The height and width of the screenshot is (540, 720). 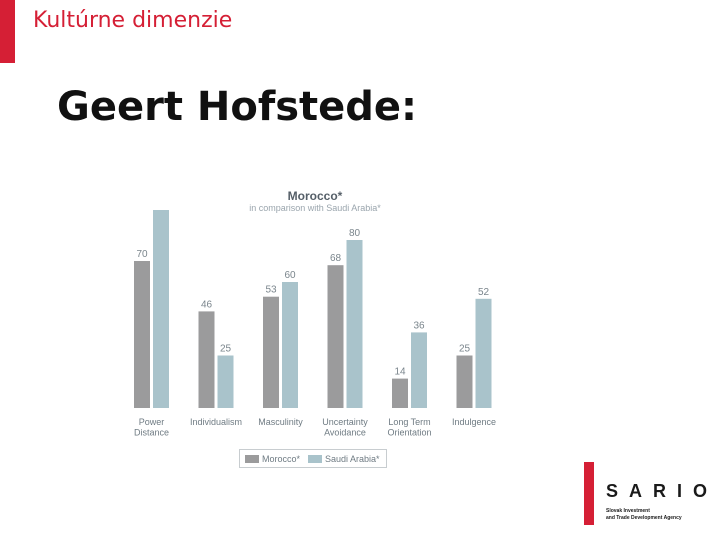 I want to click on header-accent-bar, so click(x=7, y=31).